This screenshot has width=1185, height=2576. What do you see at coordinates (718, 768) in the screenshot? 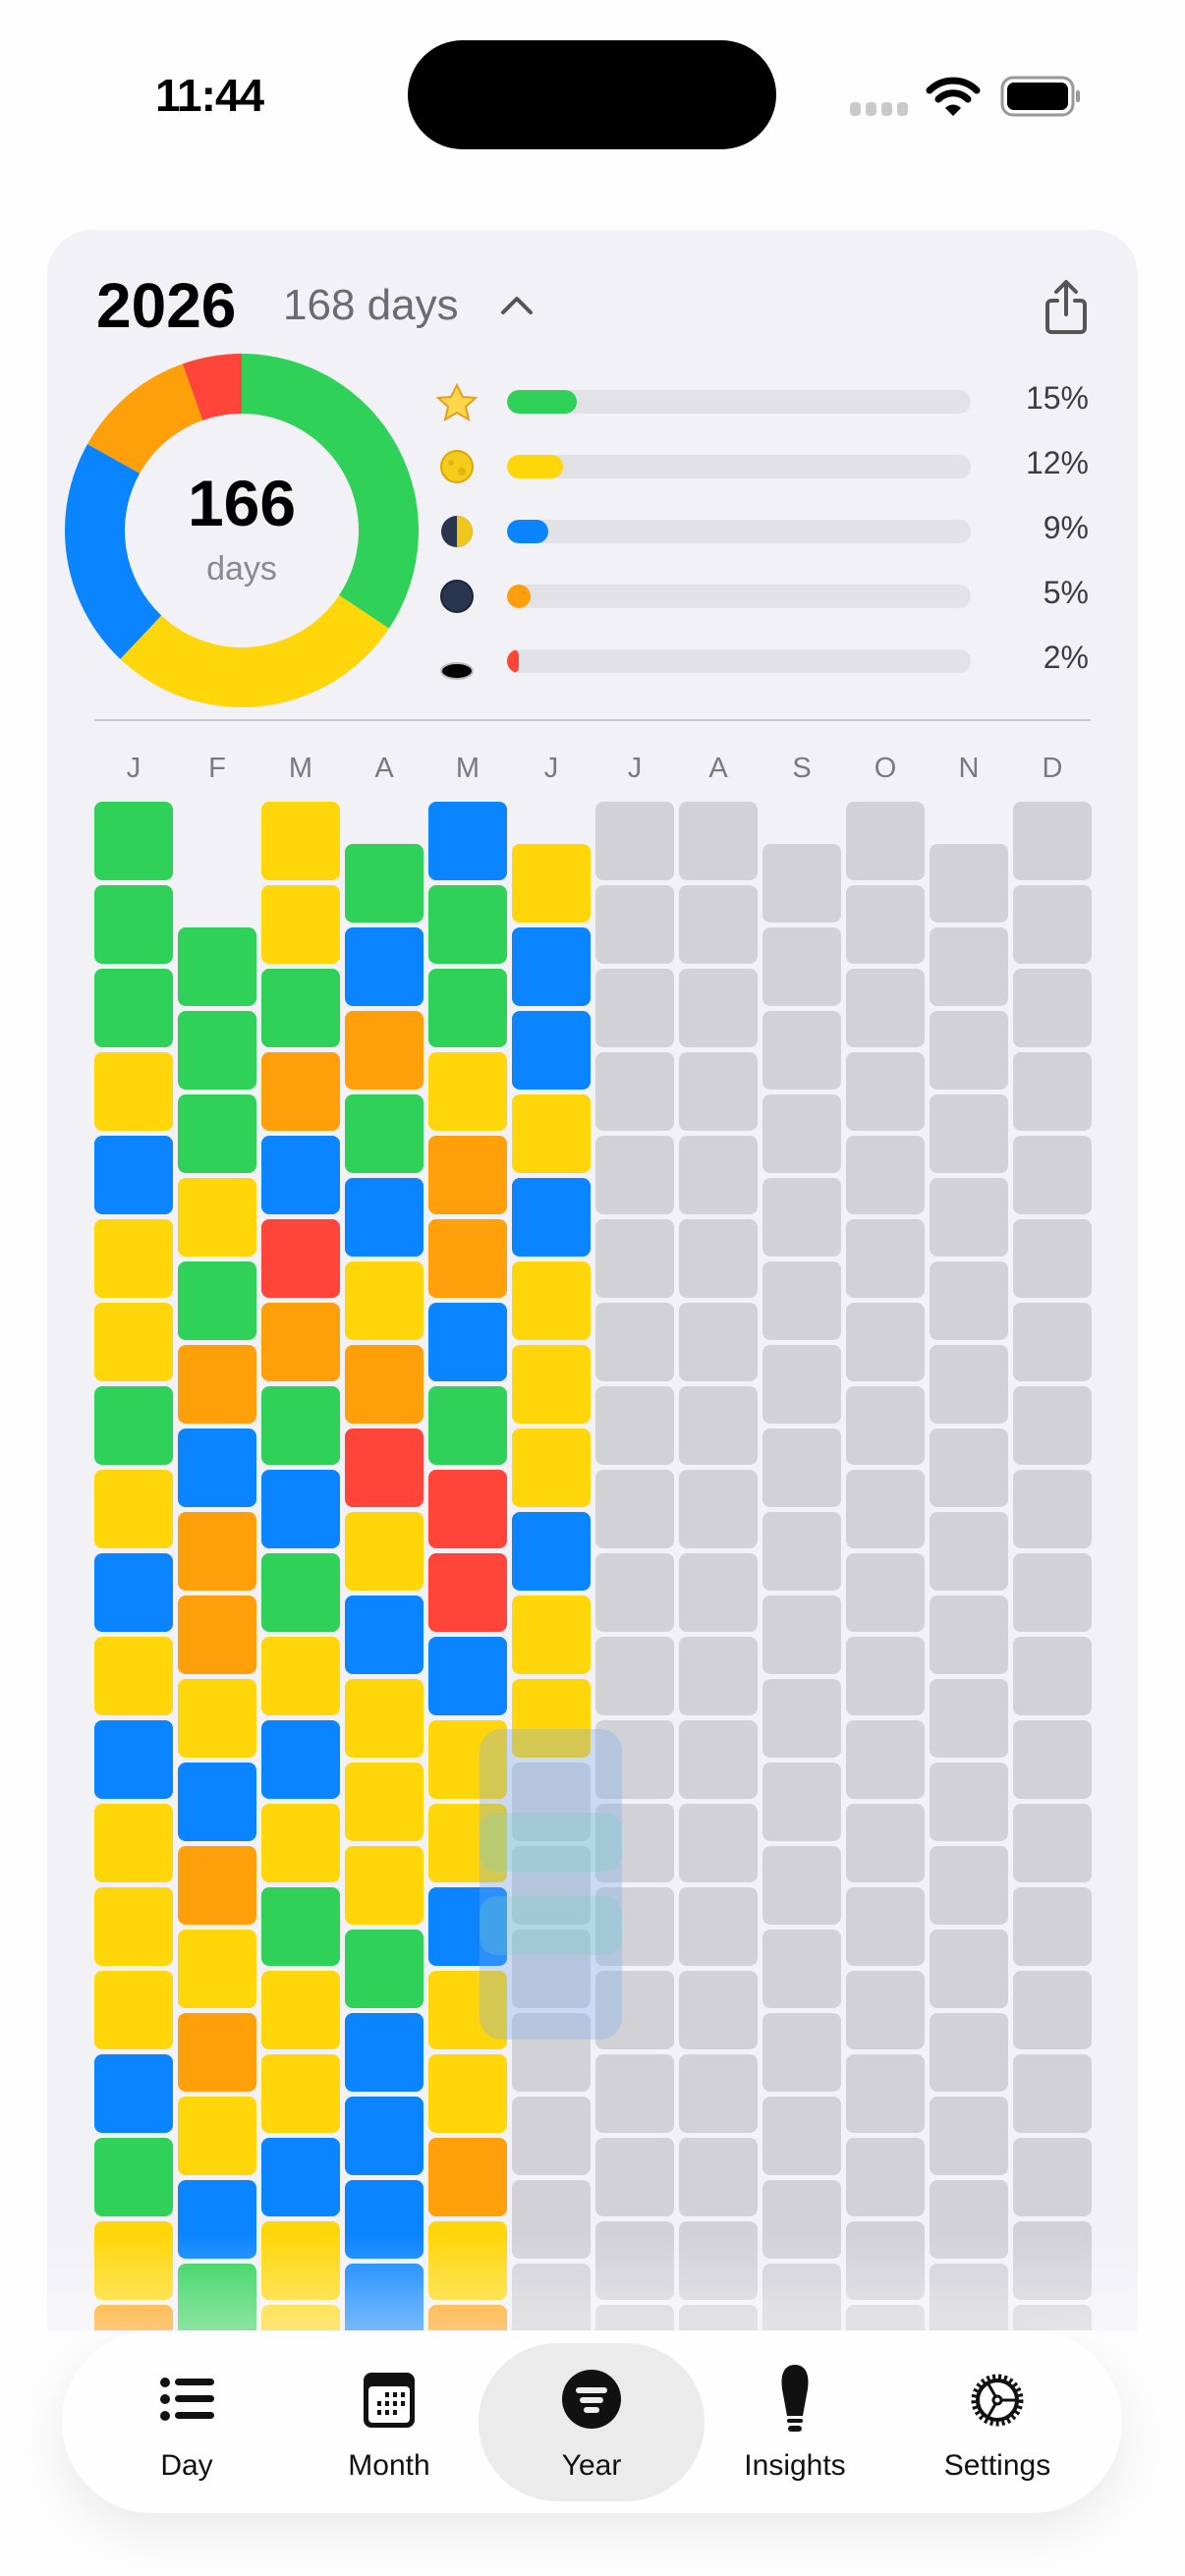
I see `month-label: A` at bounding box center [718, 768].